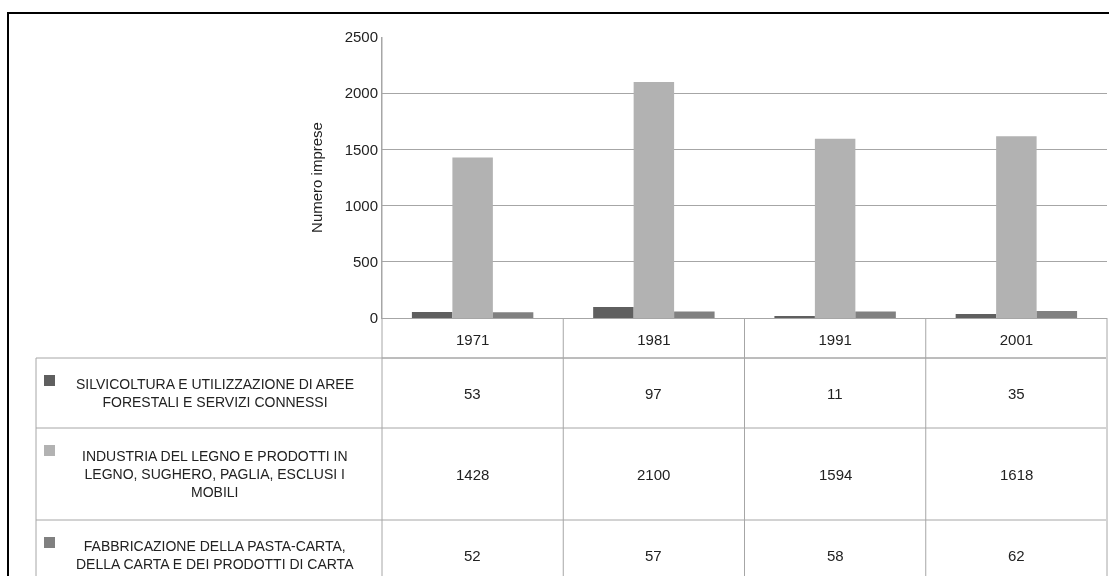  What do you see at coordinates (1017, 474) in the screenshot?
I see `data-label: 1618` at bounding box center [1017, 474].